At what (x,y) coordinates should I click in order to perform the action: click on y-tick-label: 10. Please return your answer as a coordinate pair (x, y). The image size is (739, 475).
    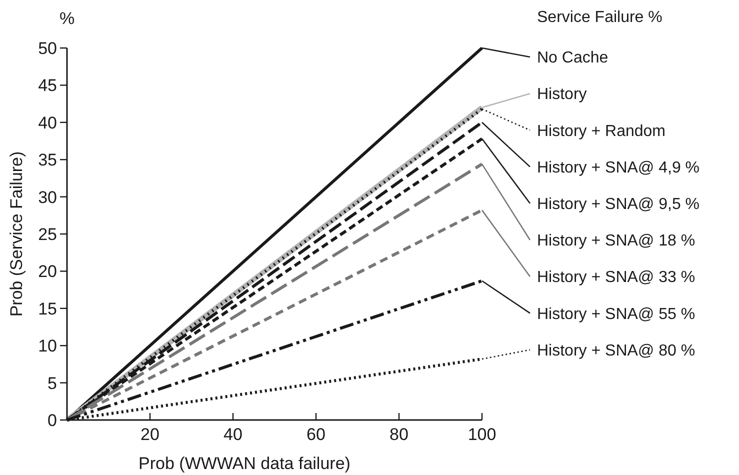
    Looking at the image, I should click on (47, 346).